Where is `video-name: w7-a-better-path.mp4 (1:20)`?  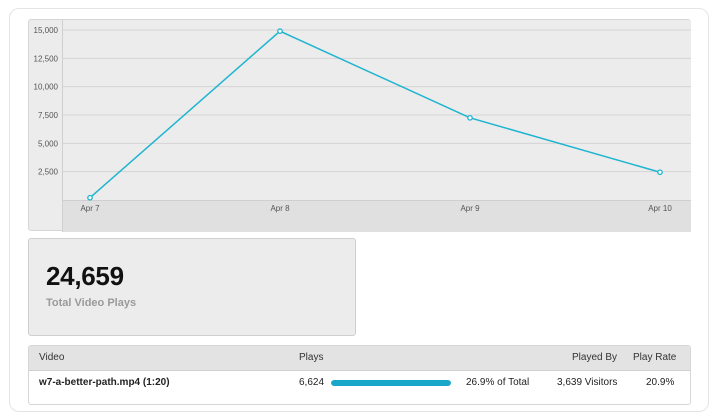 video-name: w7-a-better-path.mp4 (1:20) is located at coordinates (104, 382).